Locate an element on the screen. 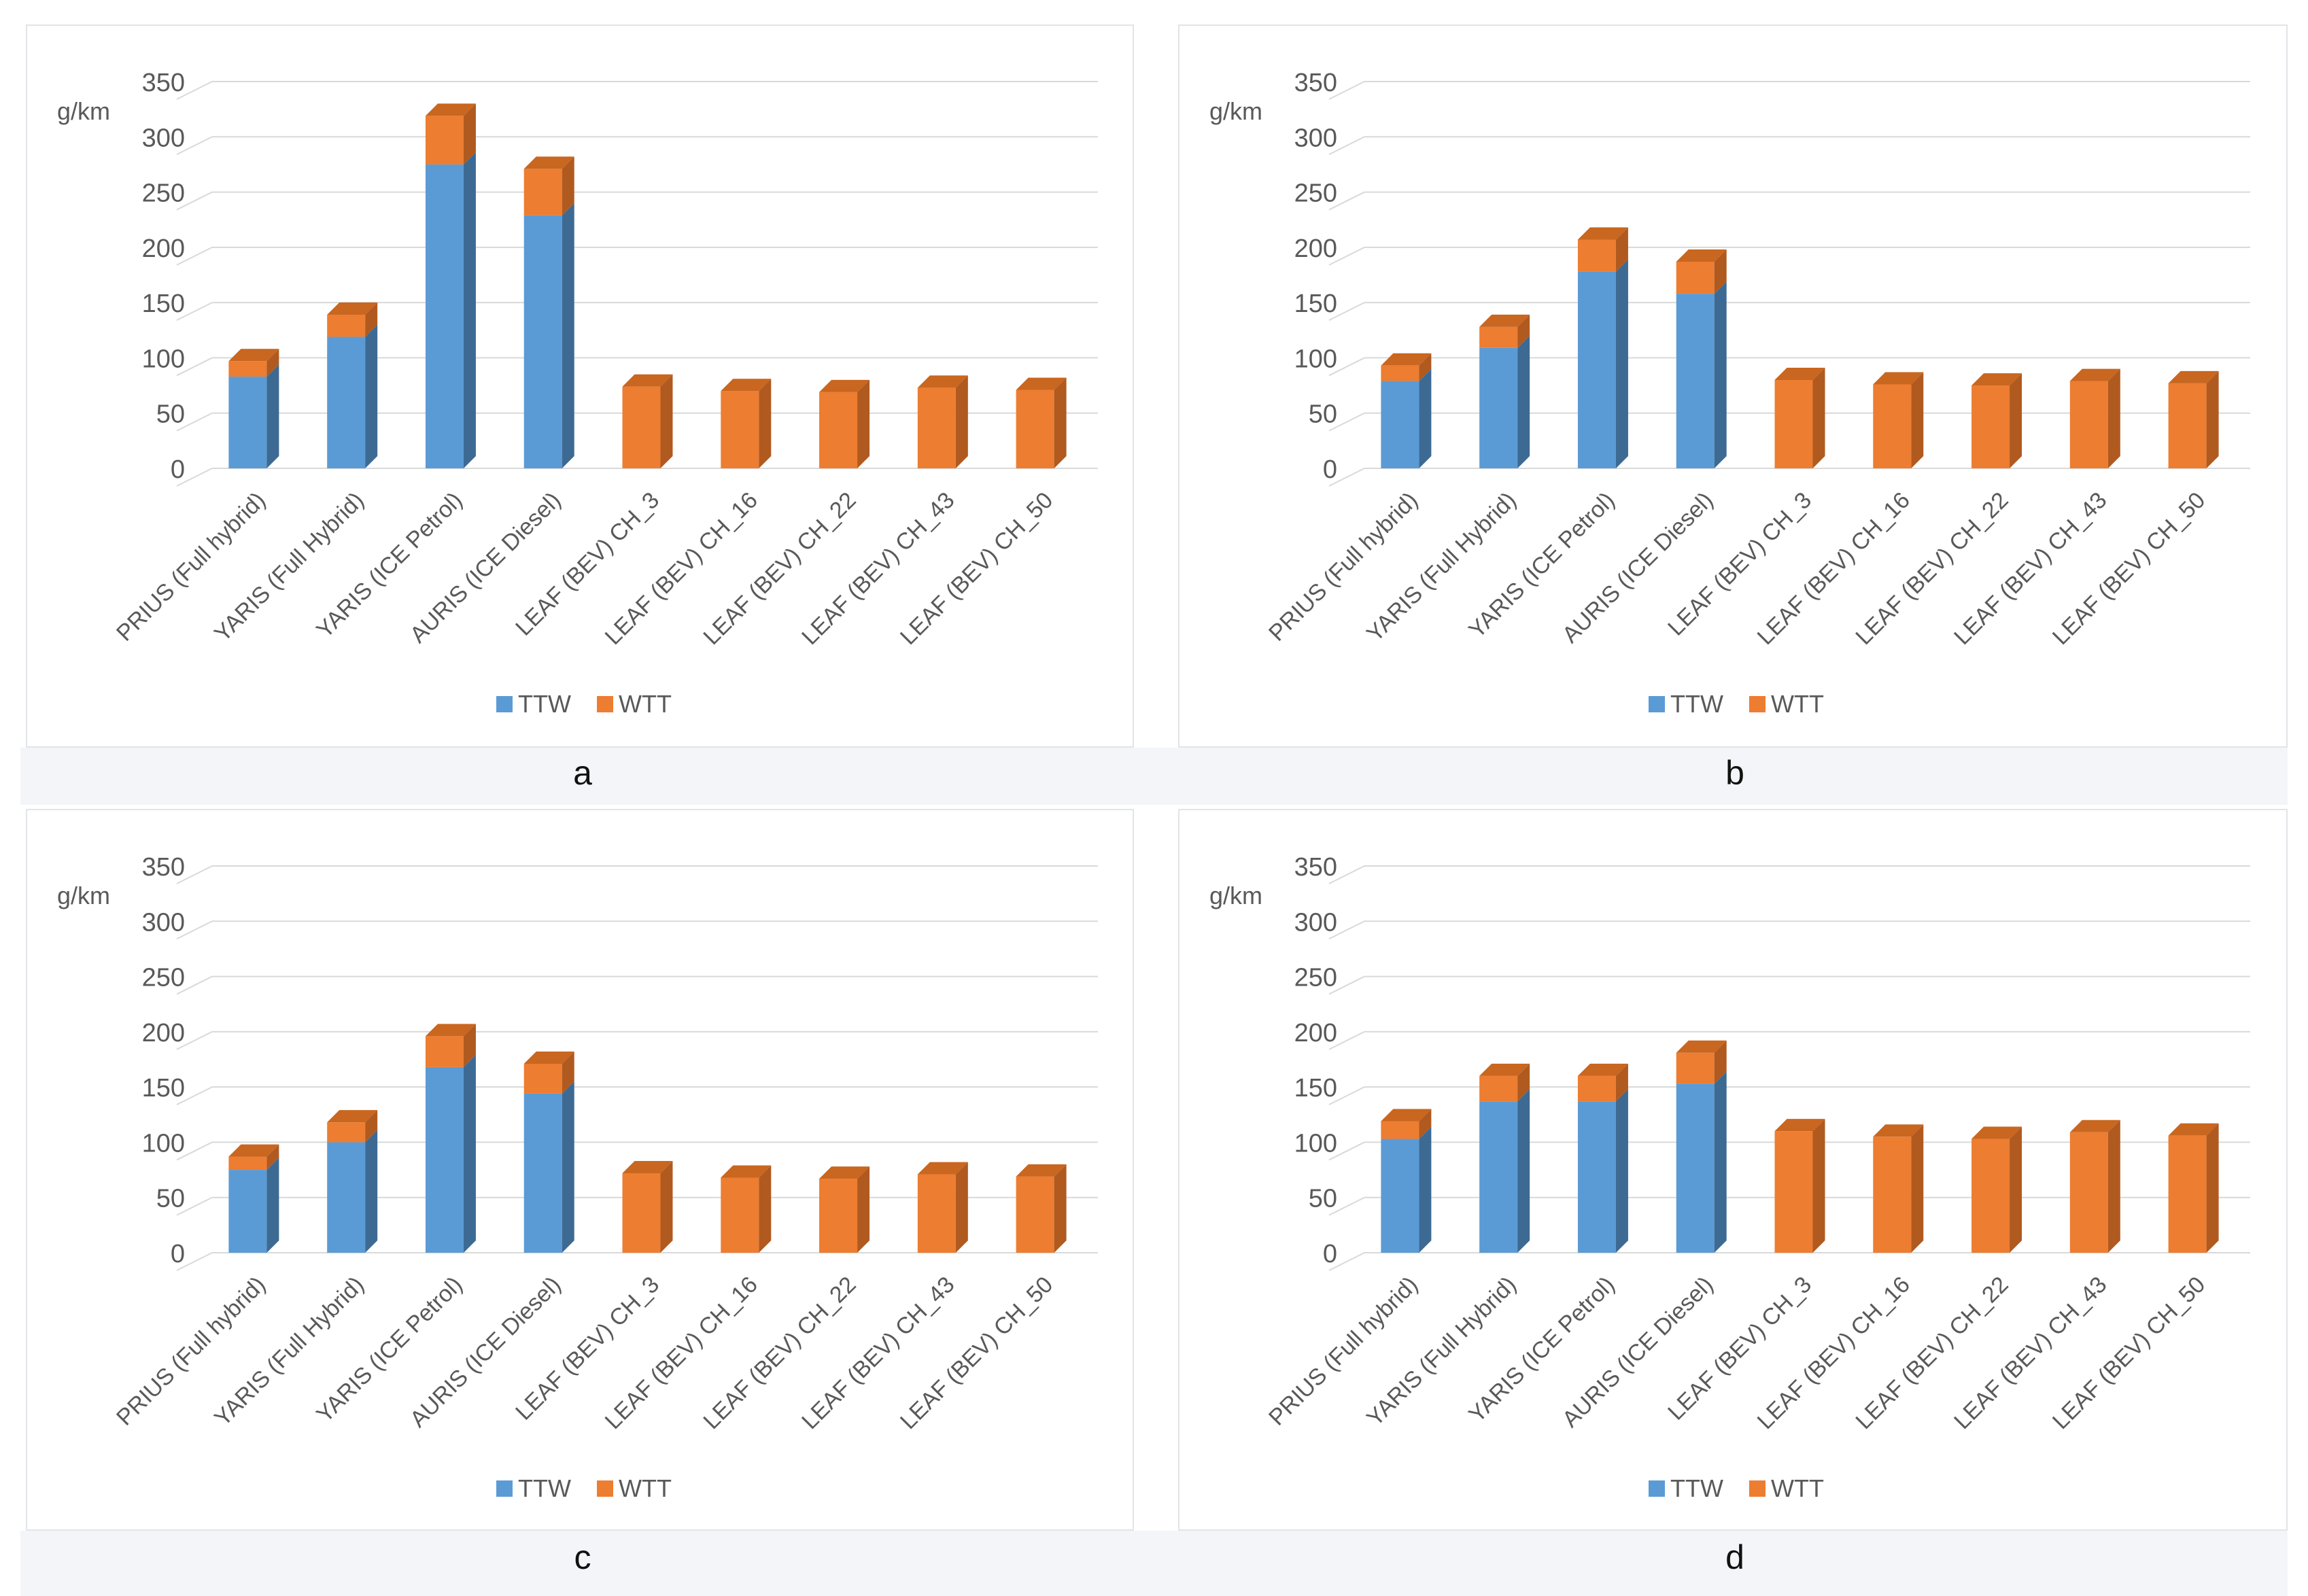 The height and width of the screenshot is (1596, 2308). y-tick-label: 100 is located at coordinates (1315, 1143).